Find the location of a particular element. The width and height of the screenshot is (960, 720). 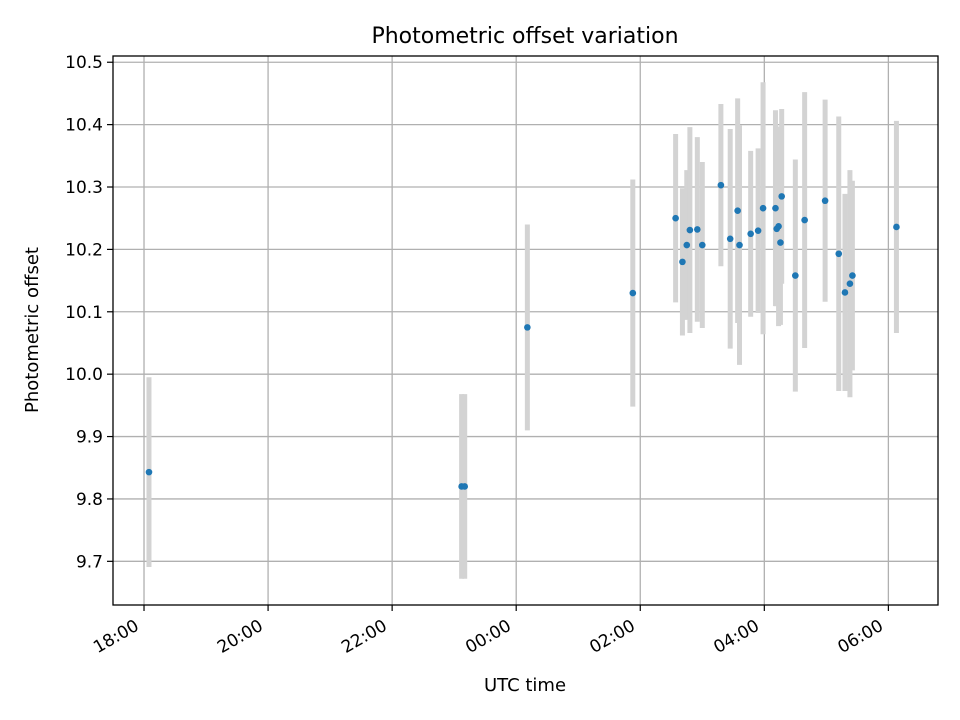

y-tick-label: 10.1 is located at coordinates (84, 313).